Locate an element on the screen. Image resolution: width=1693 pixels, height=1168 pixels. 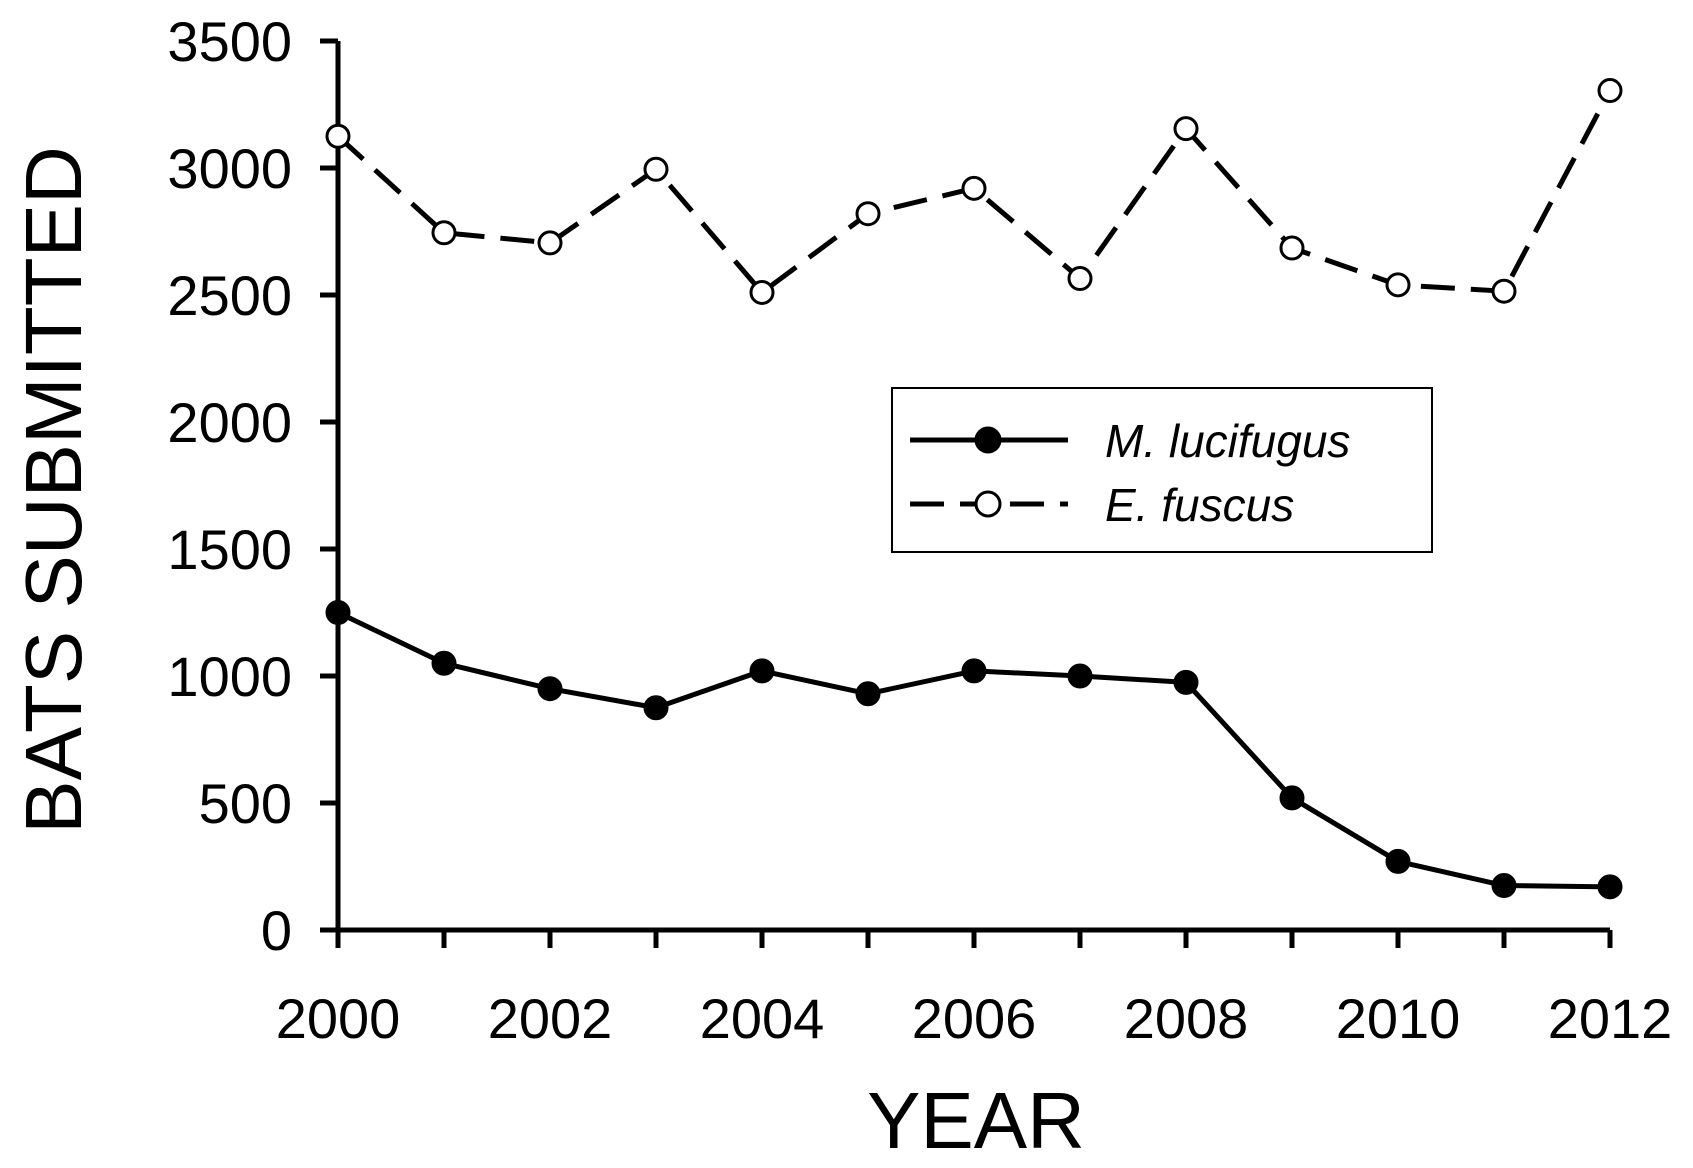
legend-marker-m-lucifugus is located at coordinates (988, 440).